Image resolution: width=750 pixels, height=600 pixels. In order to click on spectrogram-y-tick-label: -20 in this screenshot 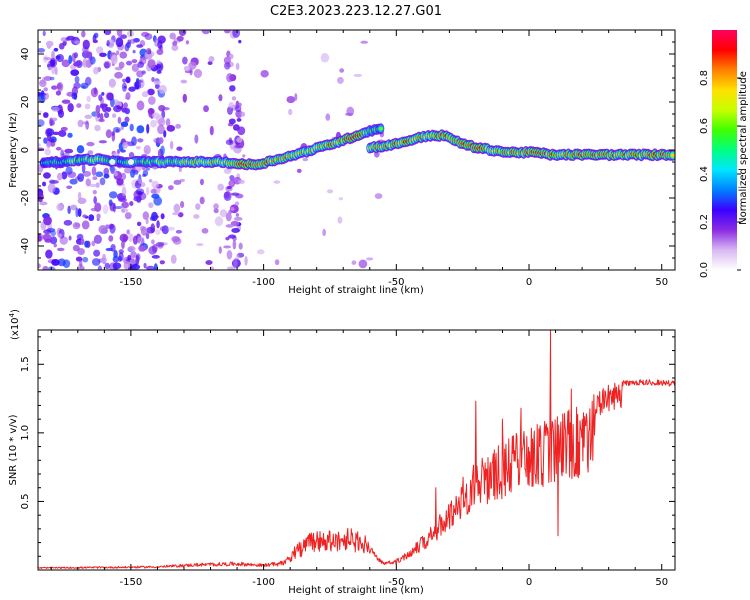, I will do `click(25, 198)`.